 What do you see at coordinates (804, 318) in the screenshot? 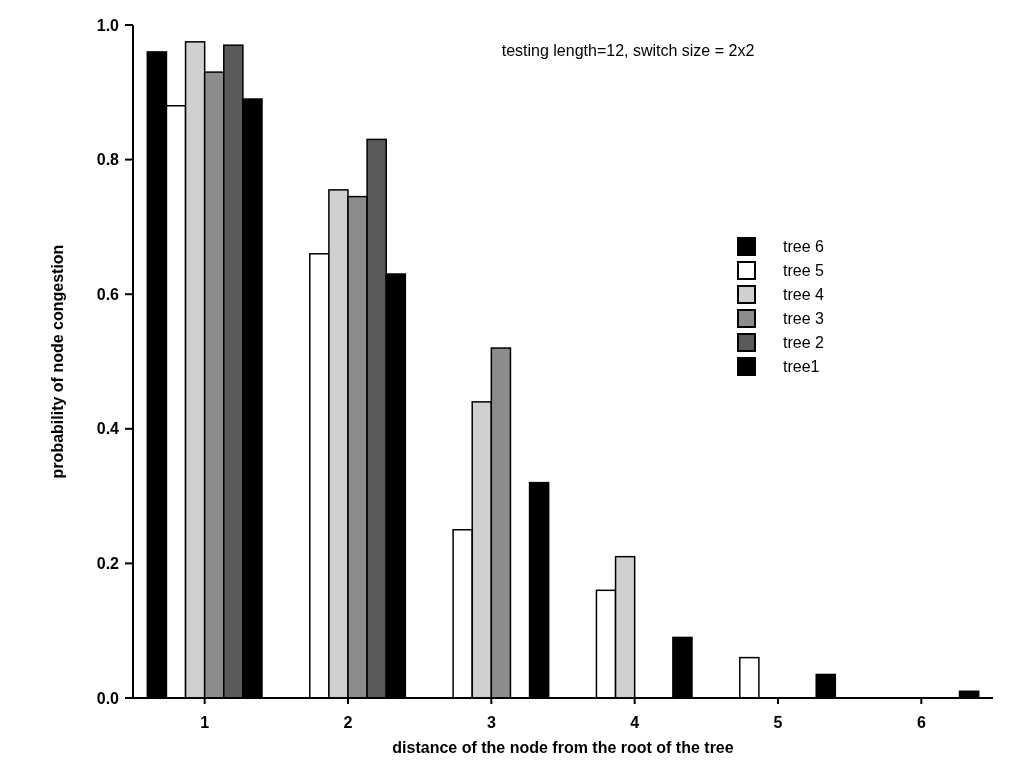
I see `legend-label: tree 3` at bounding box center [804, 318].